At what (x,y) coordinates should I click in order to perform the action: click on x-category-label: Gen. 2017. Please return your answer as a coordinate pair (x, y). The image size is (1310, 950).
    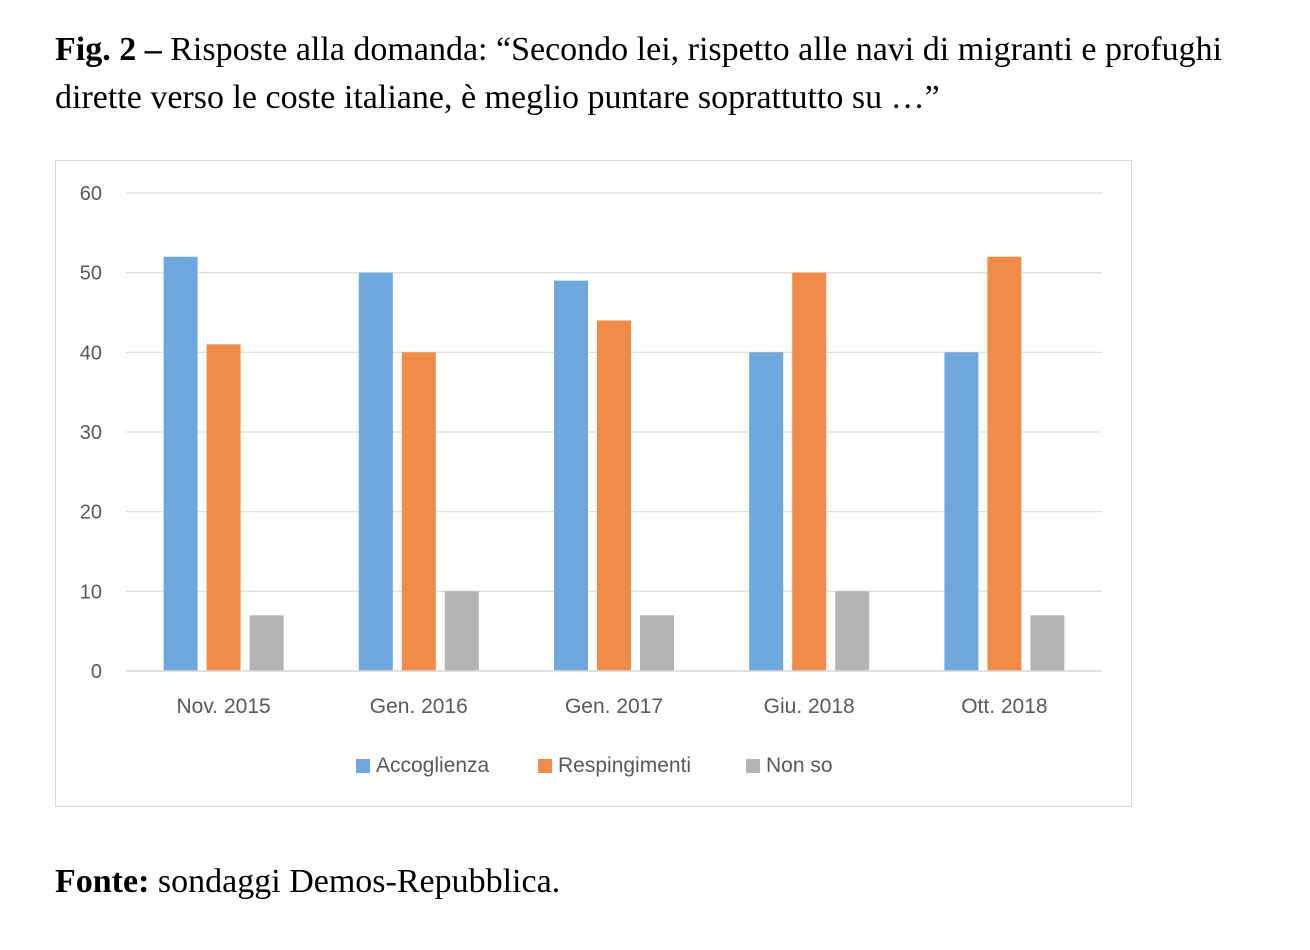
    Looking at the image, I should click on (614, 706).